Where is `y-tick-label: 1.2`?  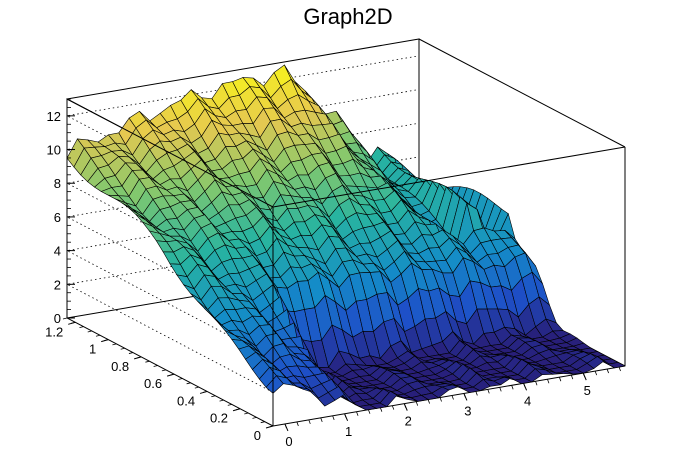
y-tick-label: 1.2 is located at coordinates (54, 331).